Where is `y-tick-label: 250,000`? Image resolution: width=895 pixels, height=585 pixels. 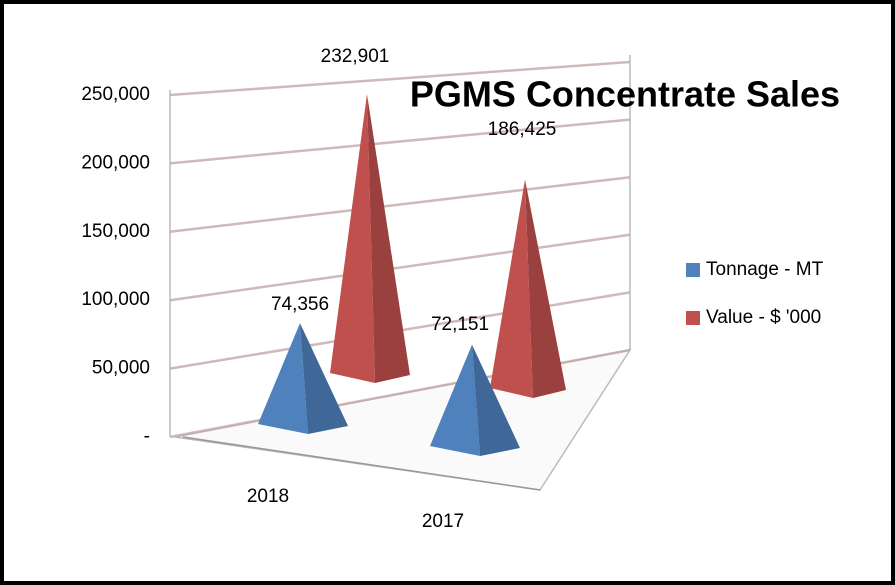
y-tick-label: 250,000 is located at coordinates (115, 94).